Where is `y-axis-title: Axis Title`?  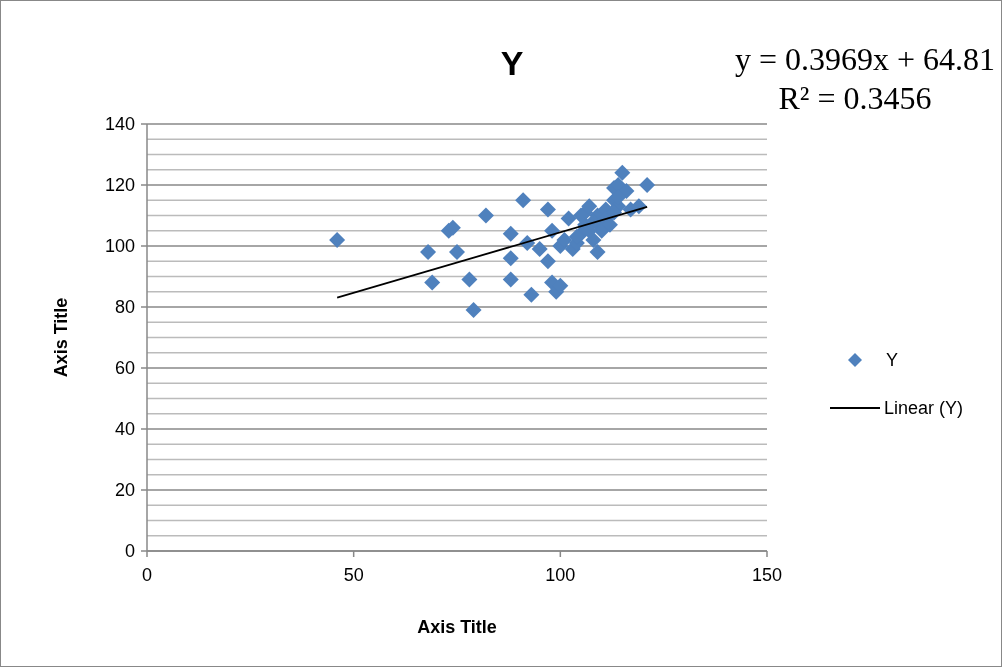 y-axis-title: Axis Title is located at coordinates (61, 337).